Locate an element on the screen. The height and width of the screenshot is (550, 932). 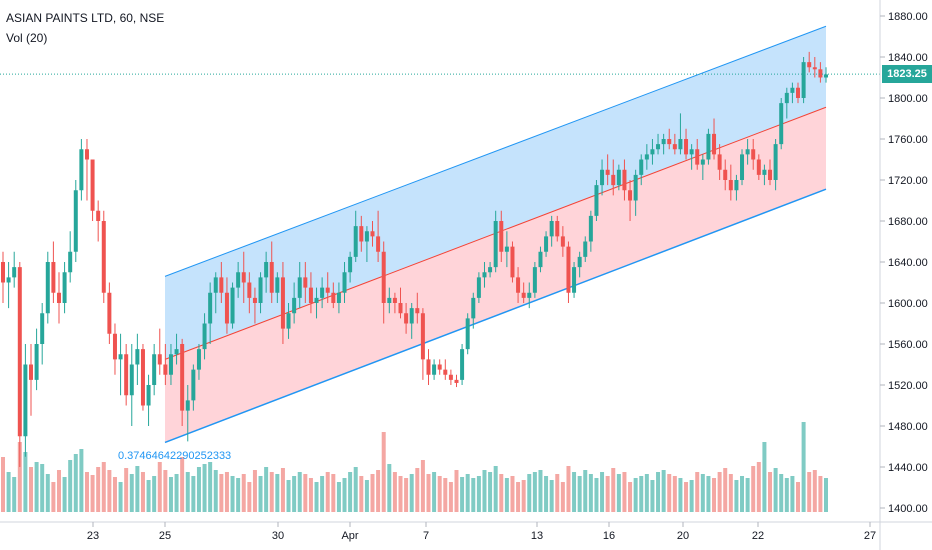
volume-indicator-label: Vol (20) is located at coordinates (27, 38).